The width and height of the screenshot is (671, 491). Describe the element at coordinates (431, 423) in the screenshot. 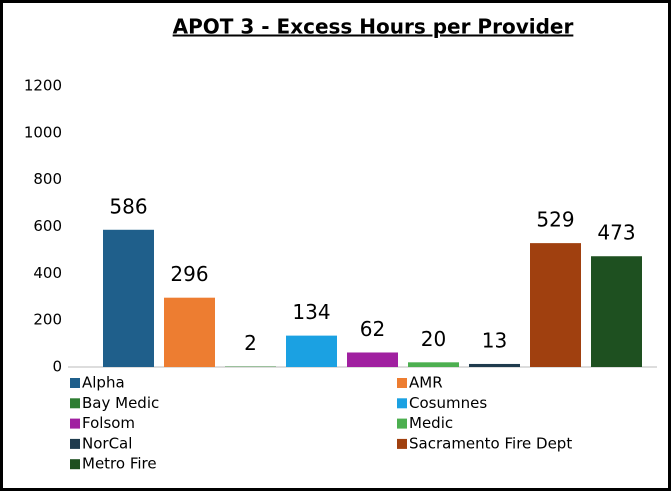

I see `legend-label: Medic` at that location.